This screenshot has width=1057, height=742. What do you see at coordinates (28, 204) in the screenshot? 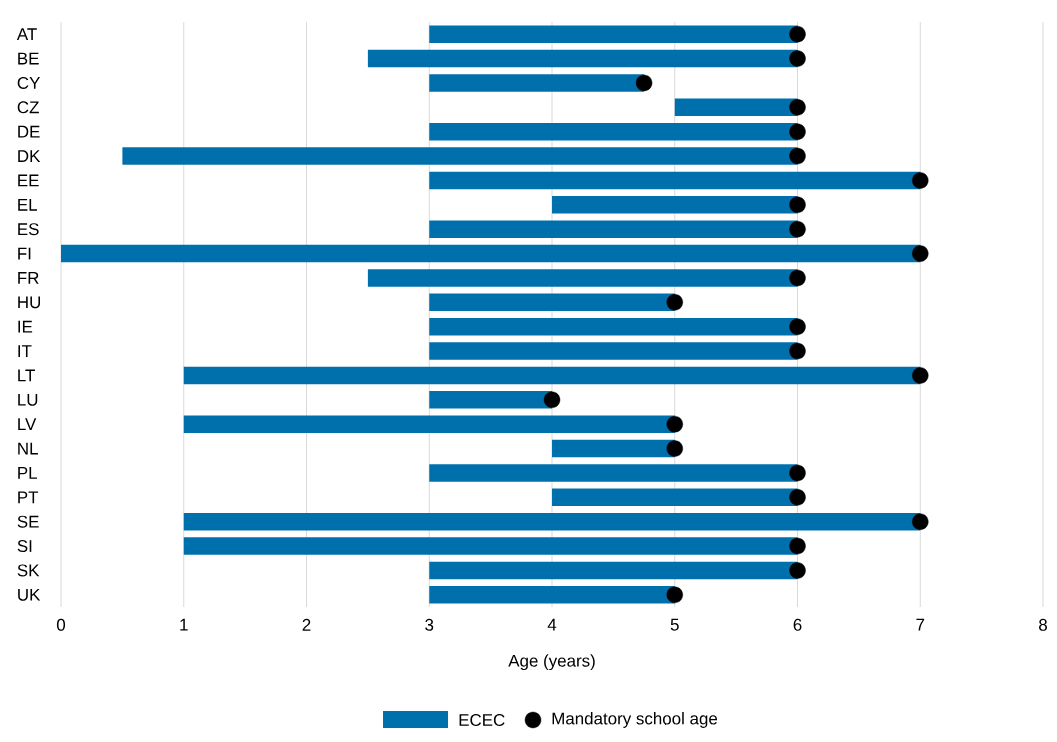
I see `y-tick-label: EL` at bounding box center [28, 204].